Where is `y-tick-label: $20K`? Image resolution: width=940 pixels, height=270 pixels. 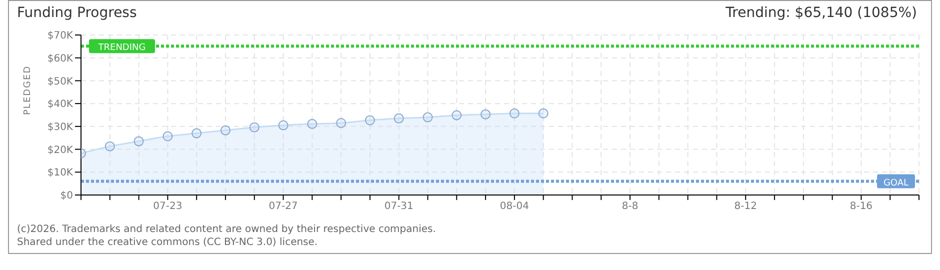
y-tick-label: $20K is located at coordinates (60, 150).